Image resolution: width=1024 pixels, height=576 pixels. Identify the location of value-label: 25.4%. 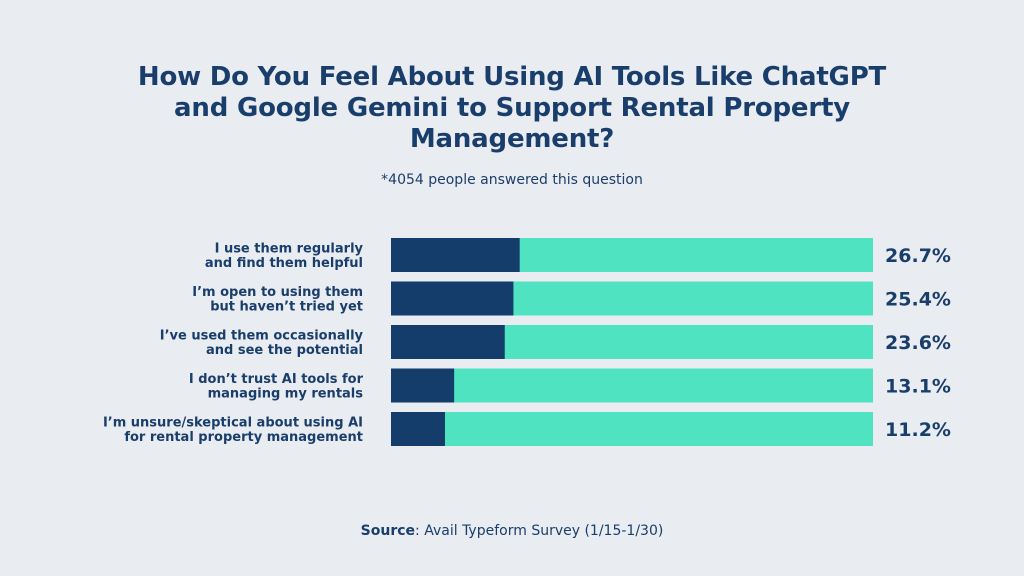
(918, 300).